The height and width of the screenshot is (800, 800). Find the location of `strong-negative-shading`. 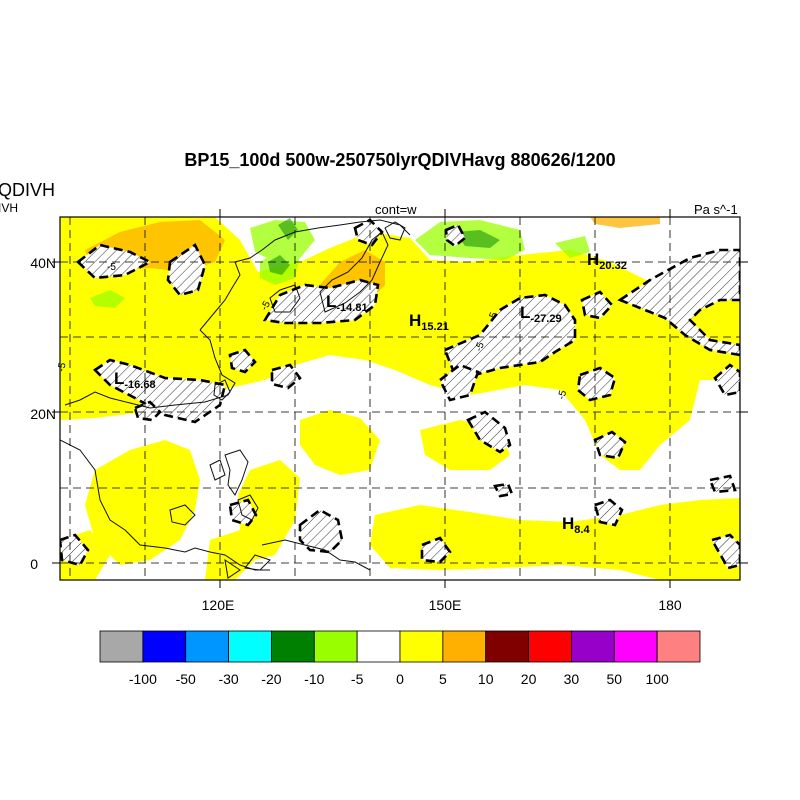

strong-negative-shading is located at coordinates (384, 246).